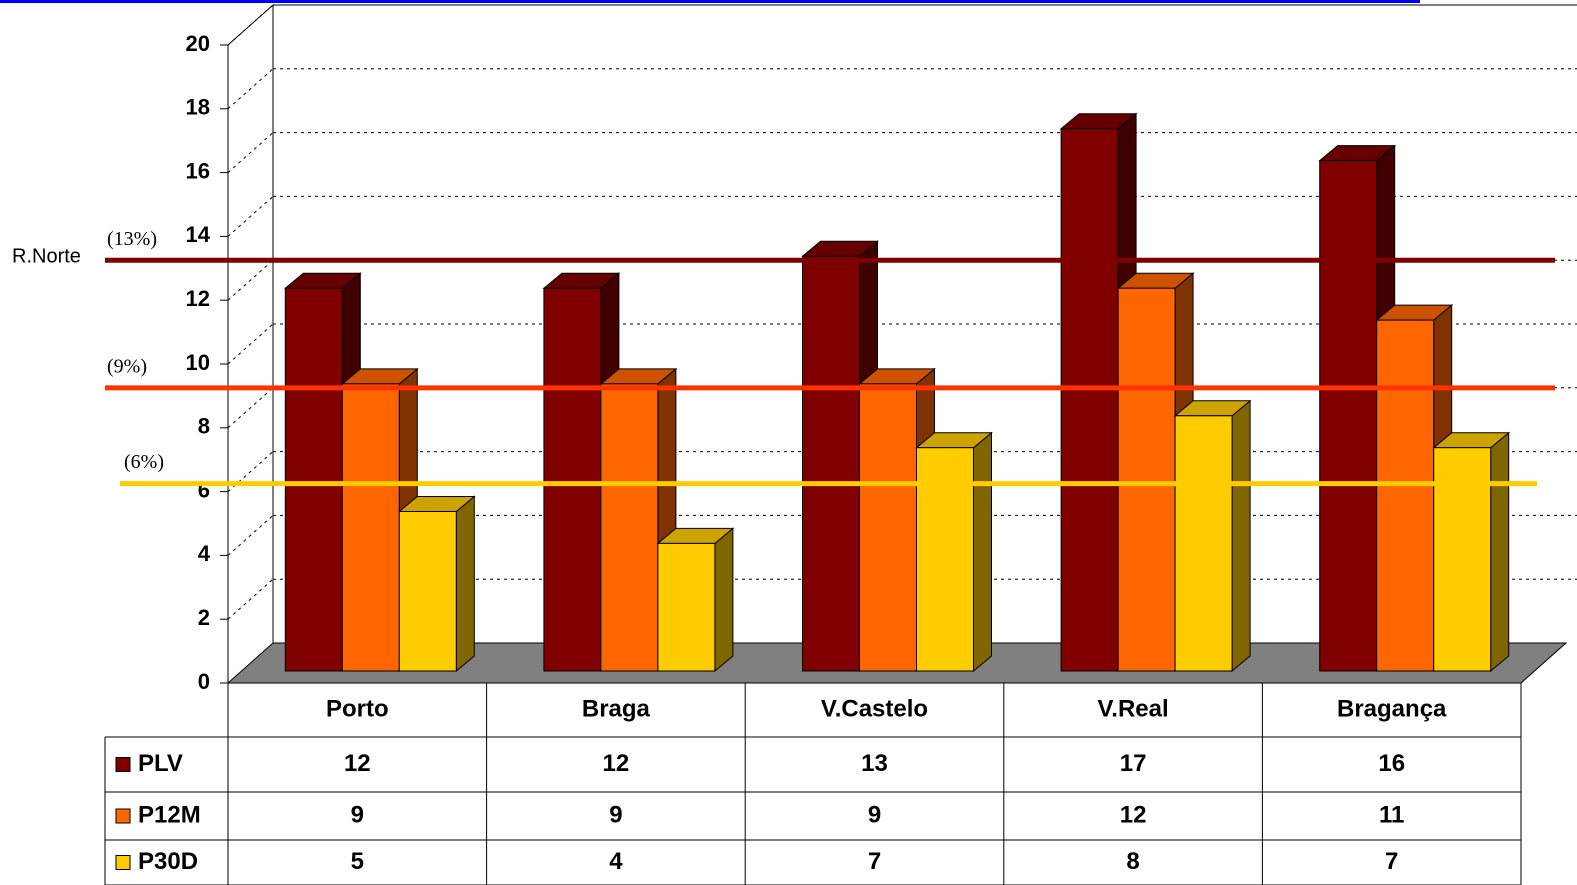 This screenshot has width=1577, height=885. Describe the element at coordinates (616, 861) in the screenshot. I see `table-cell: 4` at that location.